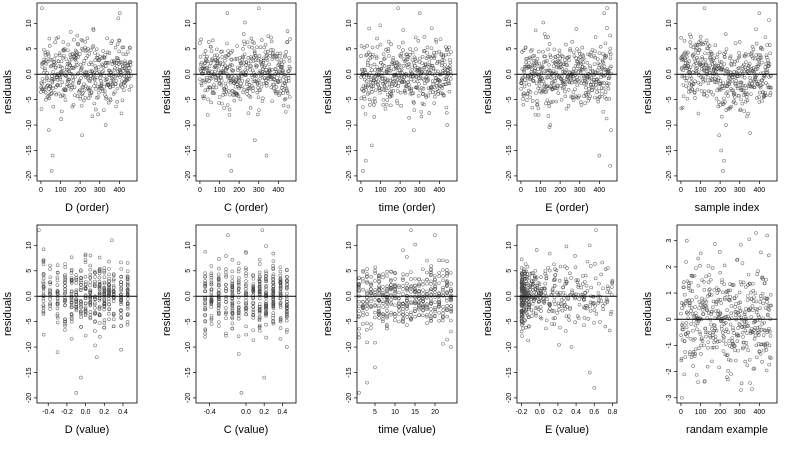 The image size is (800, 452). I want to click on y-axis-label: residuals, so click(328, 91).